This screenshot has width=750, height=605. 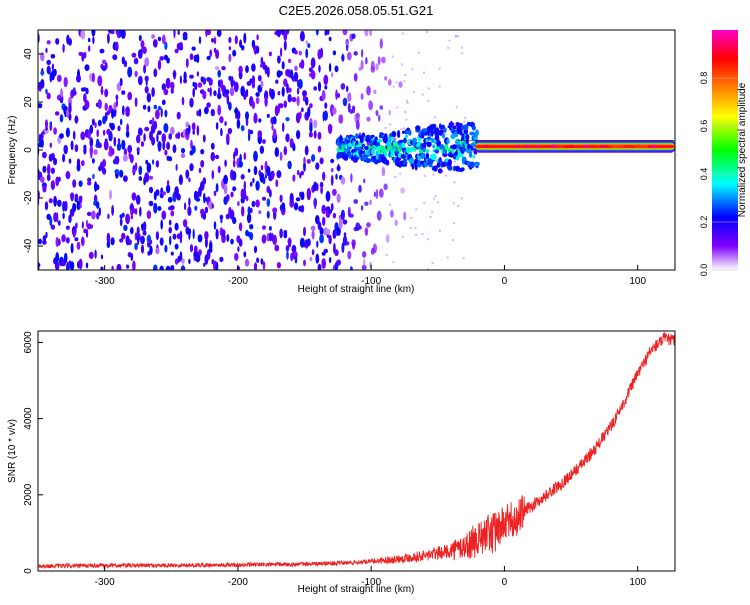 I want to click on spectrogram-ylabel: Frequency (Hz), so click(x=12, y=150).